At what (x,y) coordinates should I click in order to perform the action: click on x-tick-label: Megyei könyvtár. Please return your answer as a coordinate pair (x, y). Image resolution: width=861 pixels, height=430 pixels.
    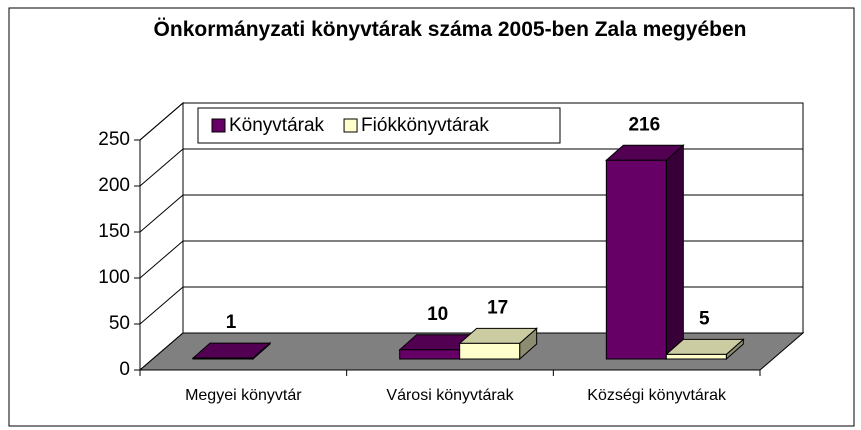
    Looking at the image, I should click on (243, 395).